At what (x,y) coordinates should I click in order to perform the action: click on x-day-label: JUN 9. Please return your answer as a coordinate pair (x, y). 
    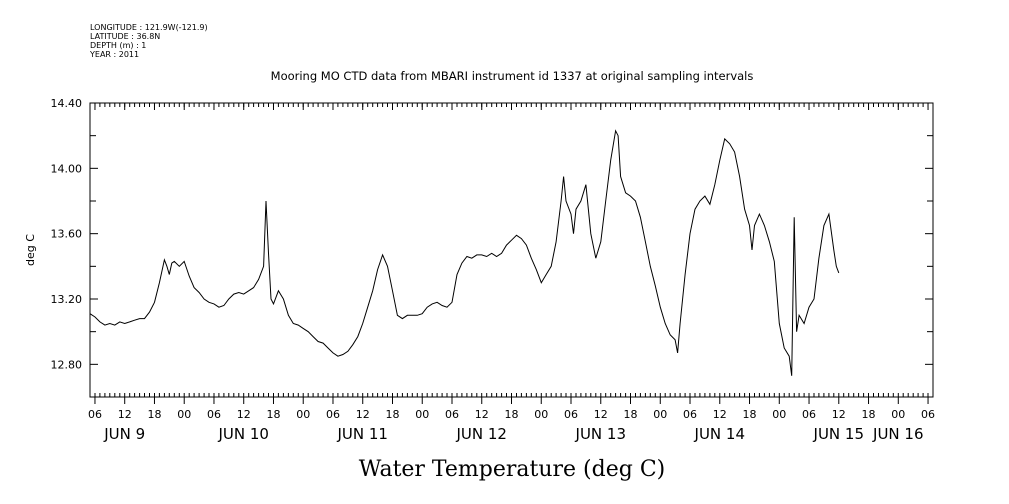
    Looking at the image, I should click on (124, 434).